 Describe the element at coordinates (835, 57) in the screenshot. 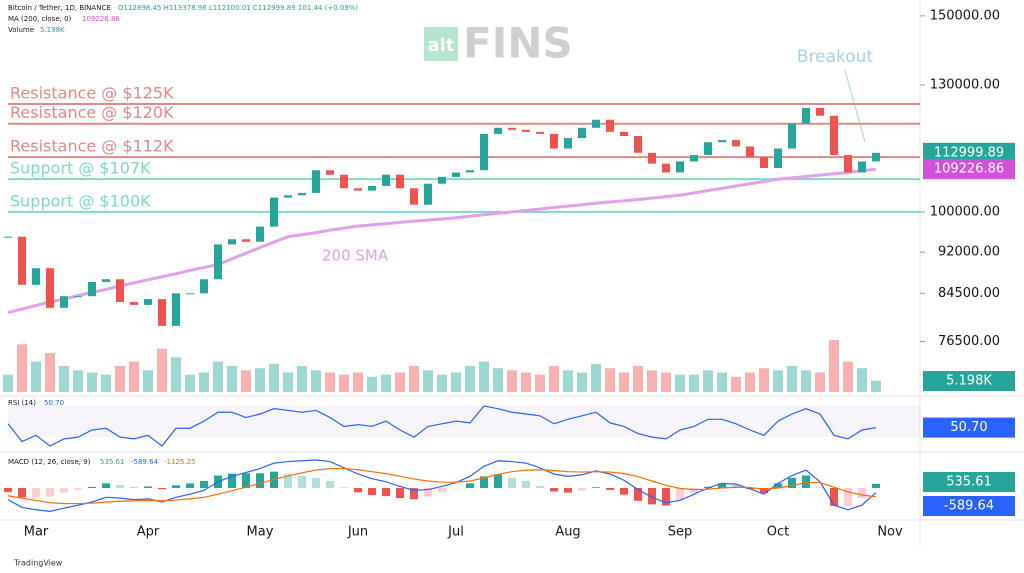

I see `breakout-annotation: Breakout` at that location.